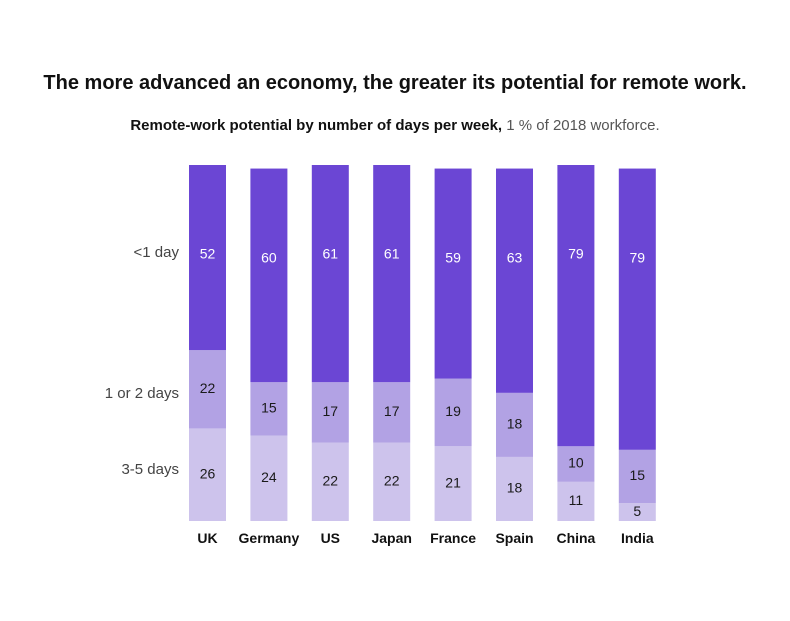  I want to click on data-label-japan-0: 22, so click(392, 481).